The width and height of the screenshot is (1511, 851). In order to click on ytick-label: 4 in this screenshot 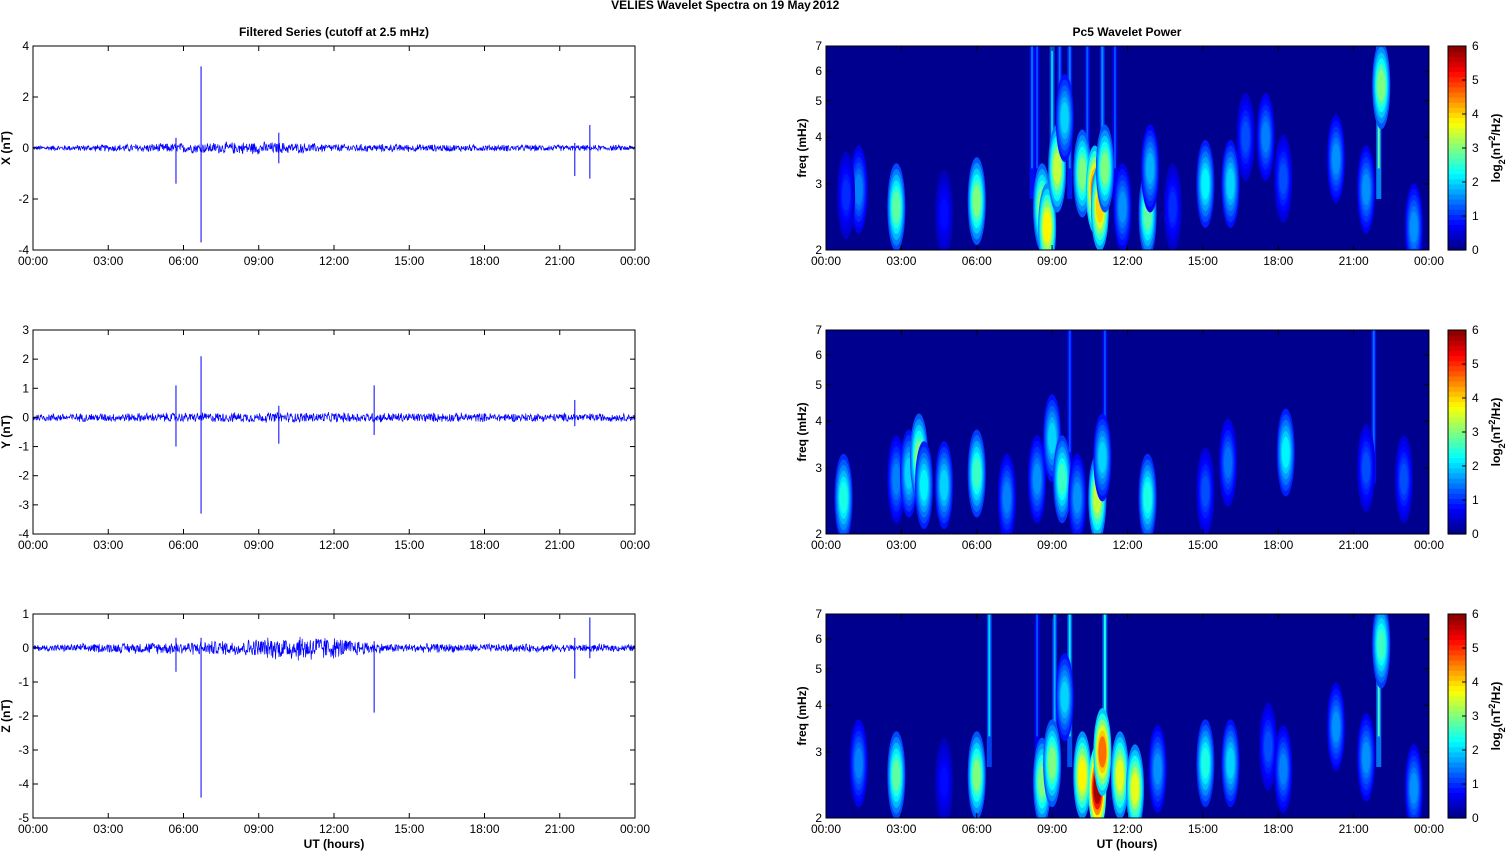, I will do `click(818, 421)`.